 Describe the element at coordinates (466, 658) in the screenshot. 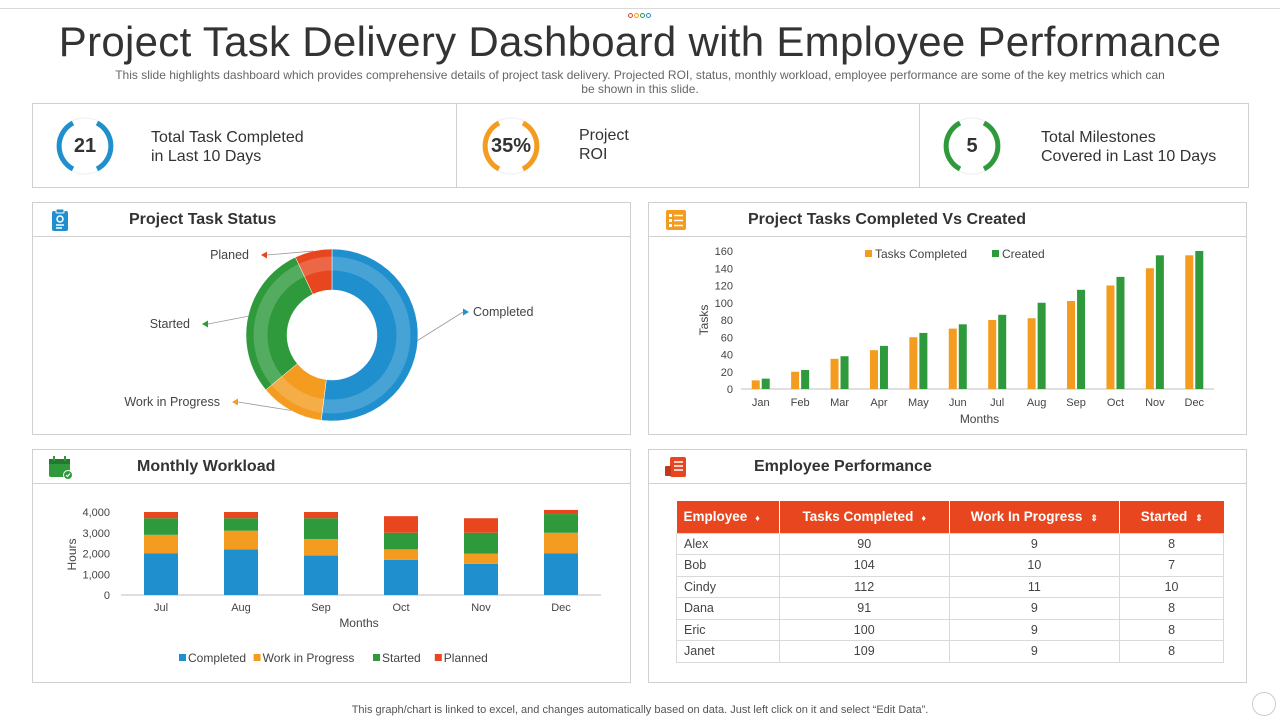

I see `legend-label: Planned` at that location.